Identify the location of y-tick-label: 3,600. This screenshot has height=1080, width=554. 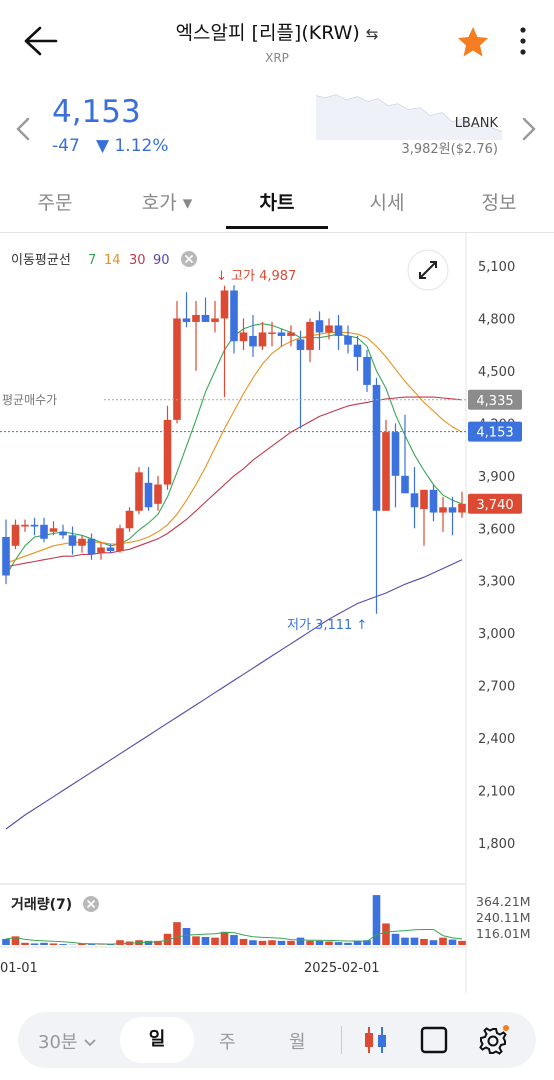
(496, 529).